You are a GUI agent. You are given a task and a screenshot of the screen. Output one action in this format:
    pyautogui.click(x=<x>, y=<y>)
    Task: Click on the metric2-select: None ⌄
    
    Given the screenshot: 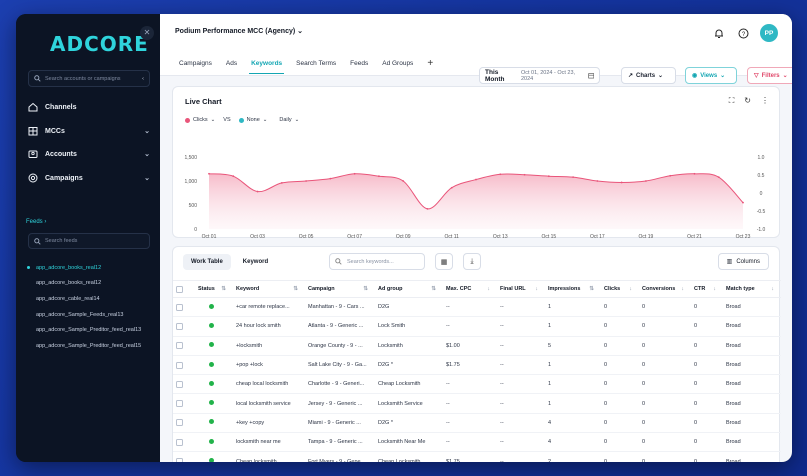 What is the action you would take?
    pyautogui.click(x=252, y=120)
    